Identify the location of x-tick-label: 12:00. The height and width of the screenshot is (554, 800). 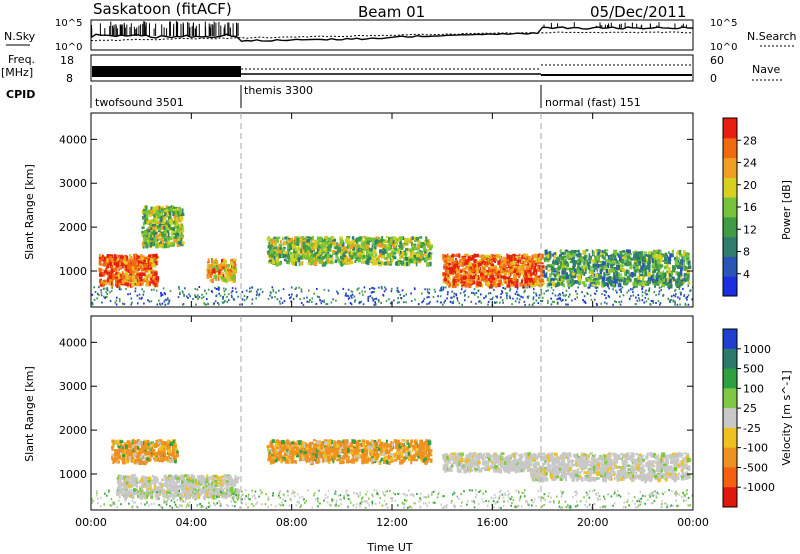
(392, 522).